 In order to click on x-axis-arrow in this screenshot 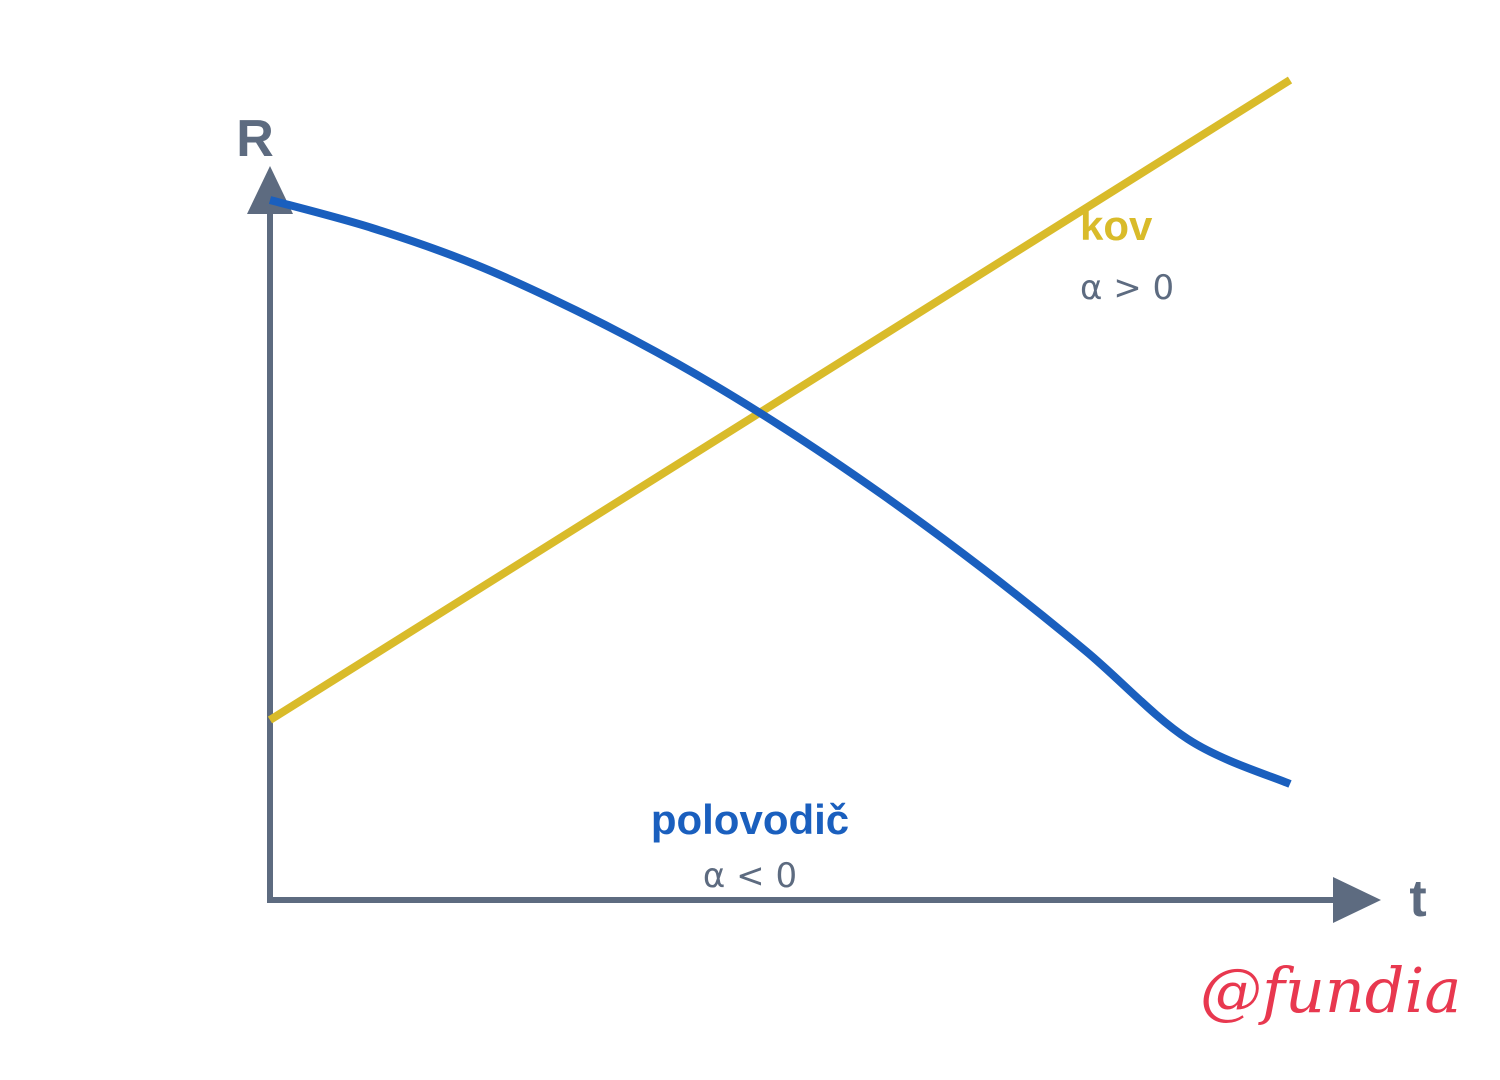, I will do `click(1357, 900)`.